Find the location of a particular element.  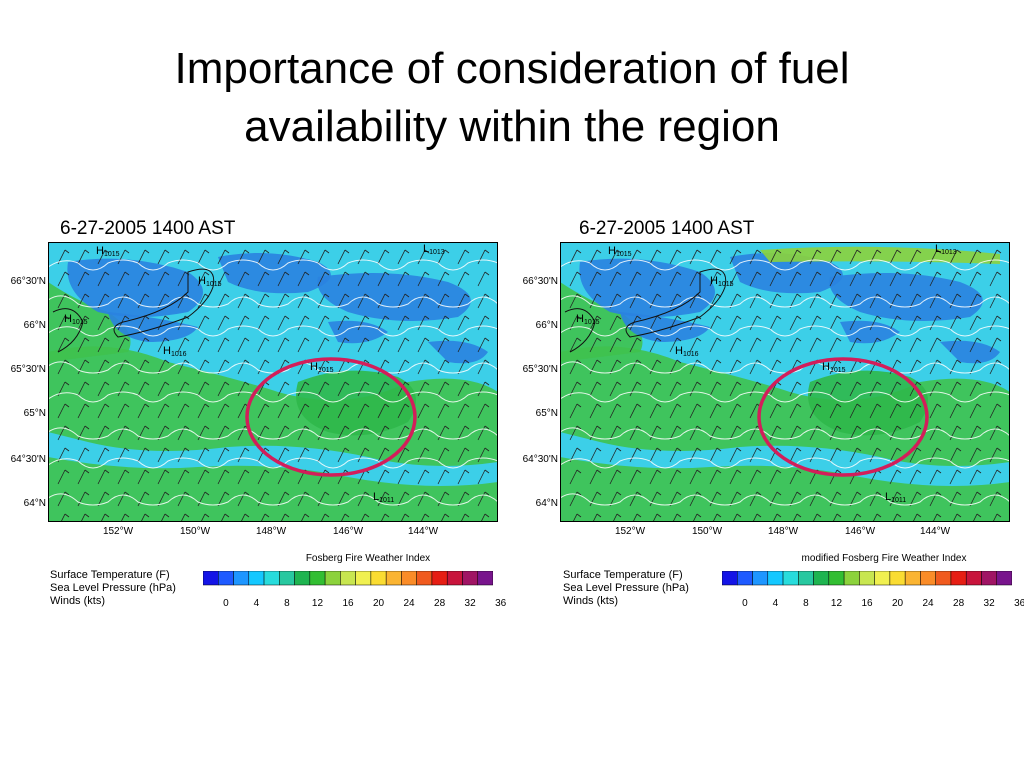

lon-label: 148°W is located at coordinates (783, 531).